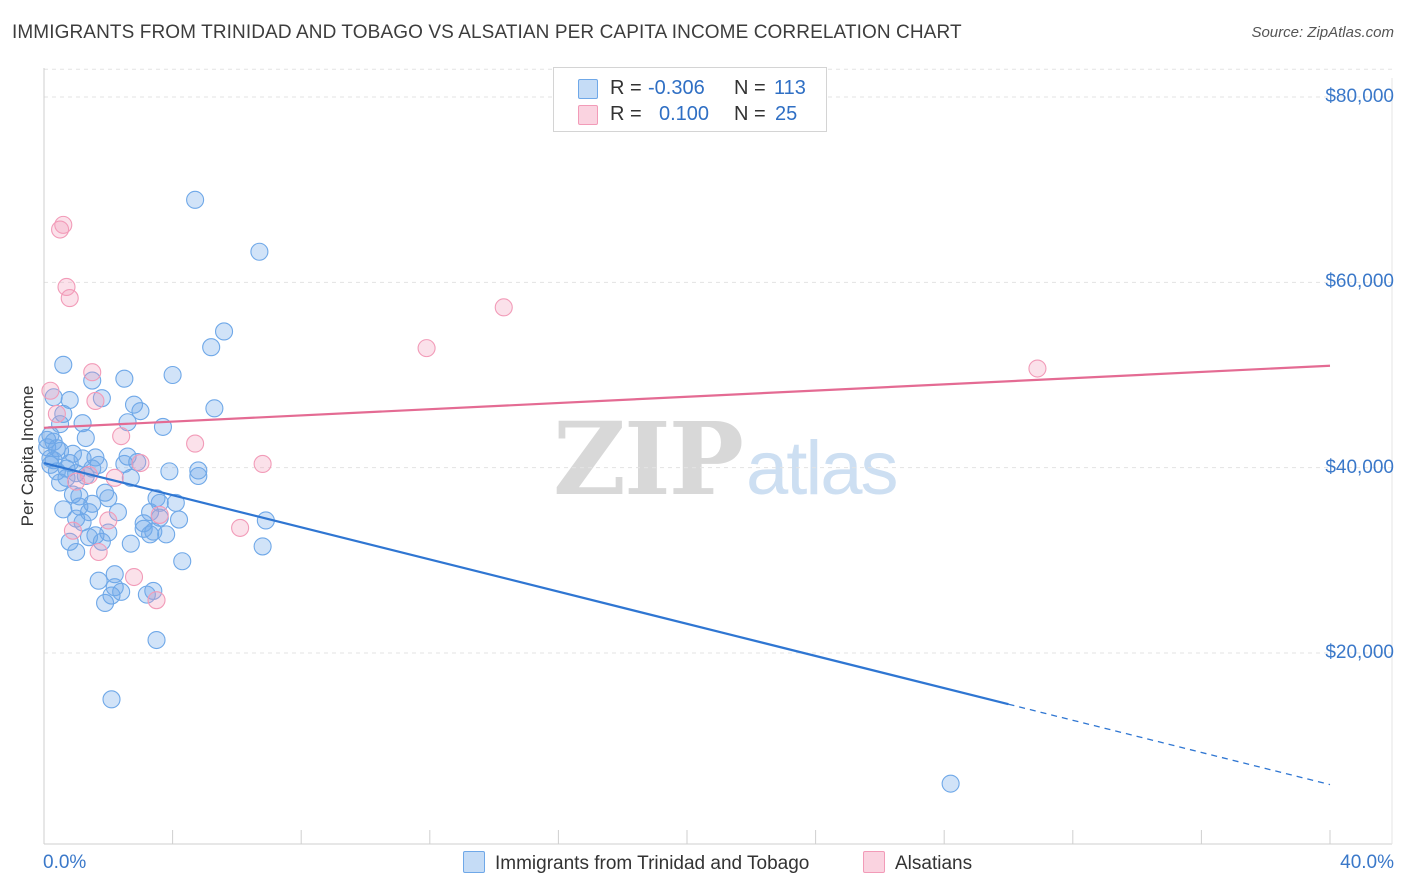 The height and width of the screenshot is (892, 1406). What do you see at coordinates (1359, 96) in the screenshot?
I see `y-tick-label: $80,000` at bounding box center [1359, 96].